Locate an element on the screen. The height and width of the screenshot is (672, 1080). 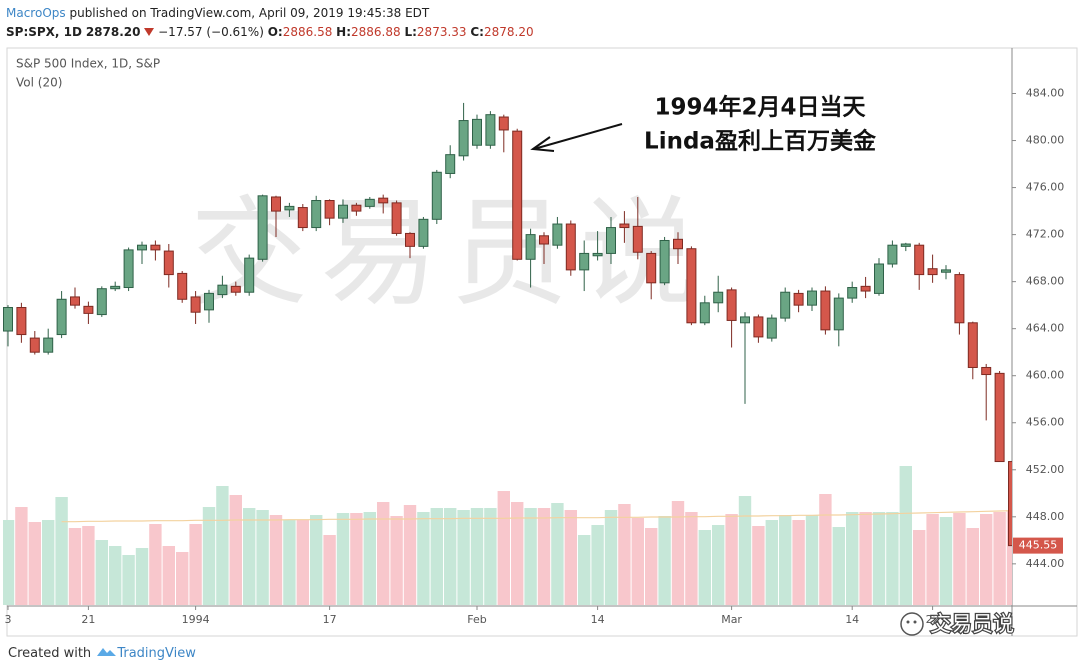
y-tick-label: 448.00 is located at coordinates (1045, 516).